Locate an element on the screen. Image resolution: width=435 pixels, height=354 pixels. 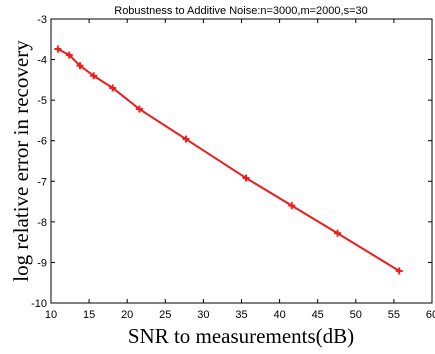
x-tick-label: 40 is located at coordinates (279, 315).